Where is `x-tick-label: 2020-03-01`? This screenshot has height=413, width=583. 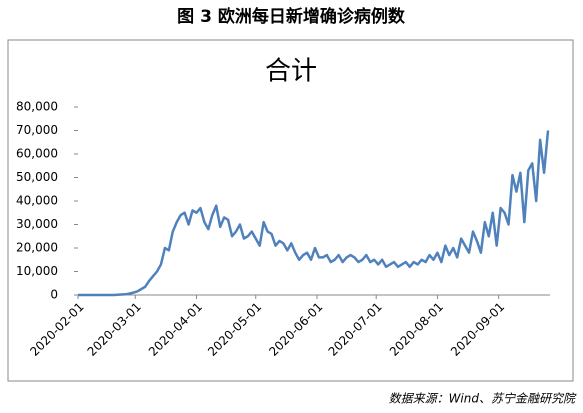 x-tick-label: 2020-03-01 is located at coordinates (114, 329).